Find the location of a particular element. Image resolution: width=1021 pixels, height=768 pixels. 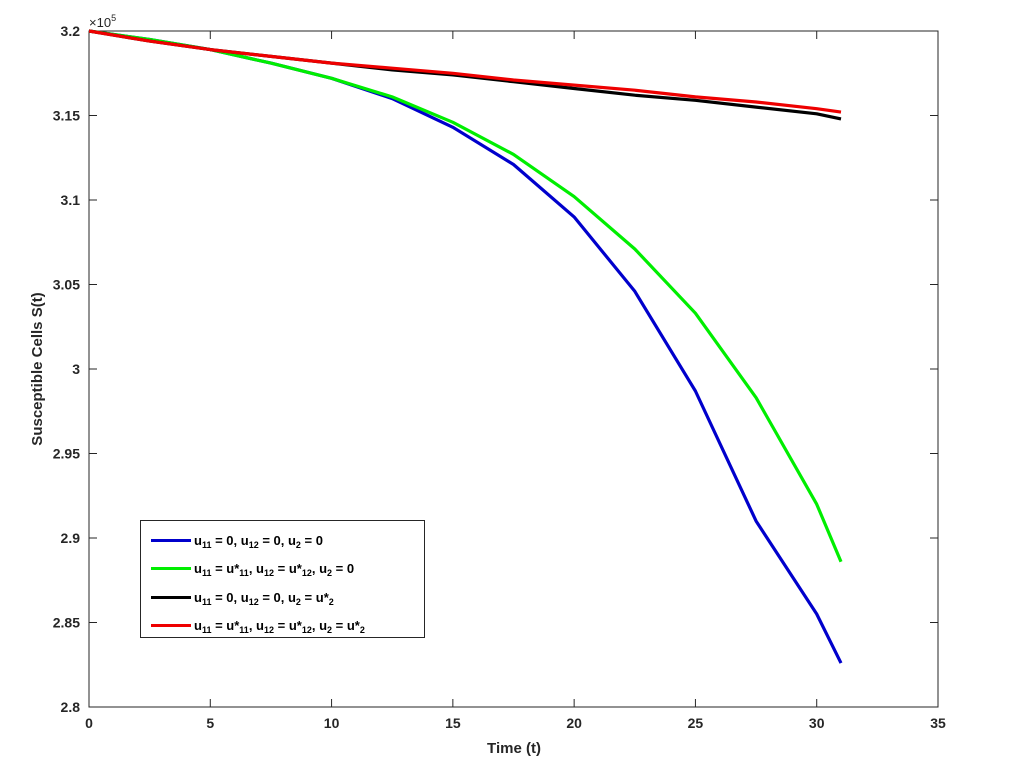

x-tick-label: 25 is located at coordinates (696, 723).